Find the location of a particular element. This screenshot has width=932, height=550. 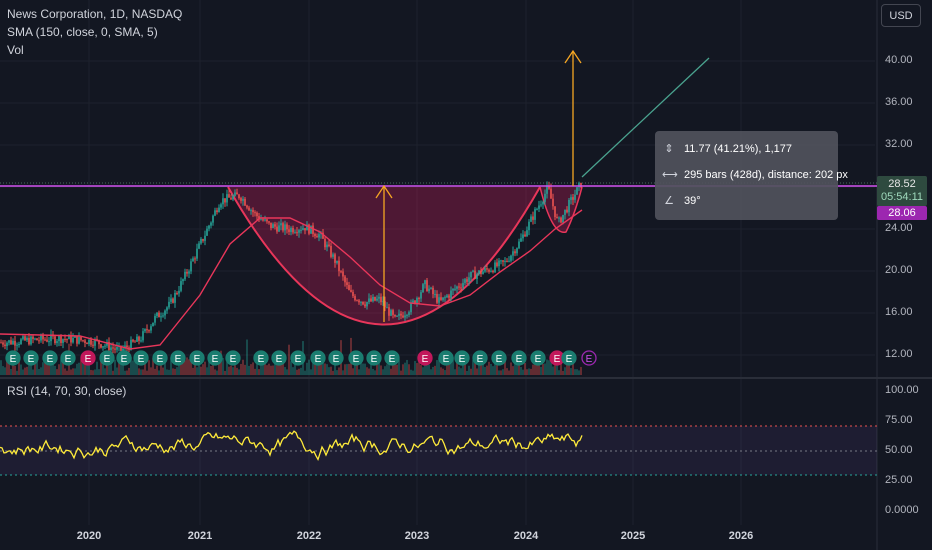

symbol-title: News Corporation, 1D, NASDAQ is located at coordinates (95, 14).